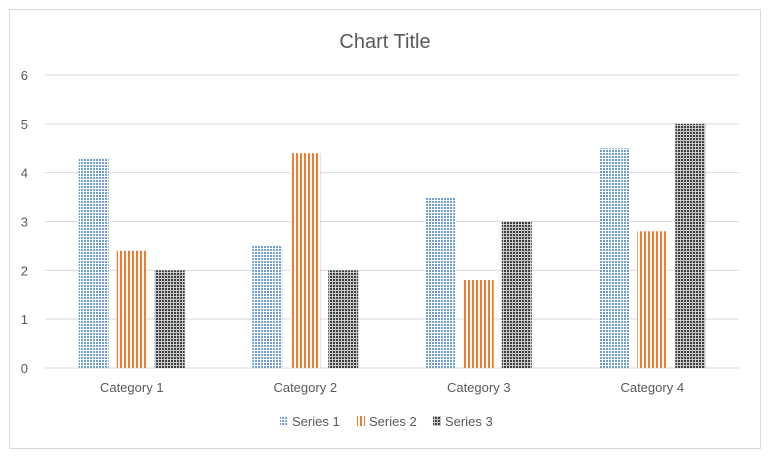 The height and width of the screenshot is (459, 771). I want to click on y-axis-ticks: 0 1 2 3 4 5 6, so click(24, 222).